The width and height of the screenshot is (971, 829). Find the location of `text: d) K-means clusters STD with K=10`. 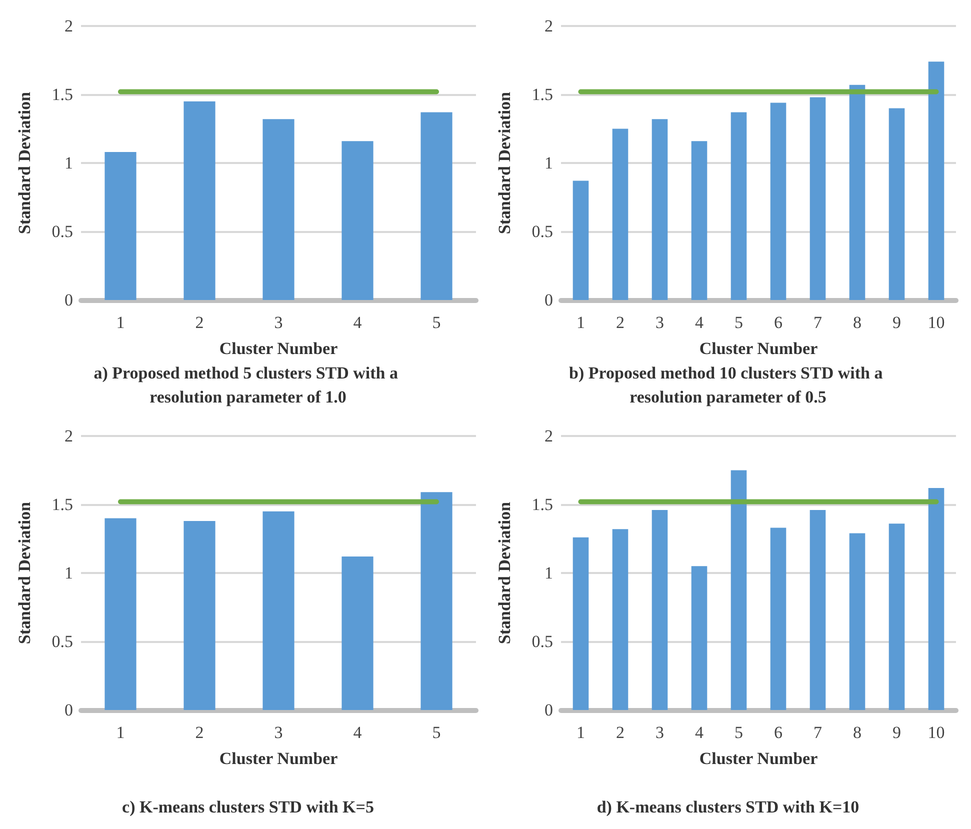

text: d) K-means clusters STD with K=10 is located at coordinates (728, 807).